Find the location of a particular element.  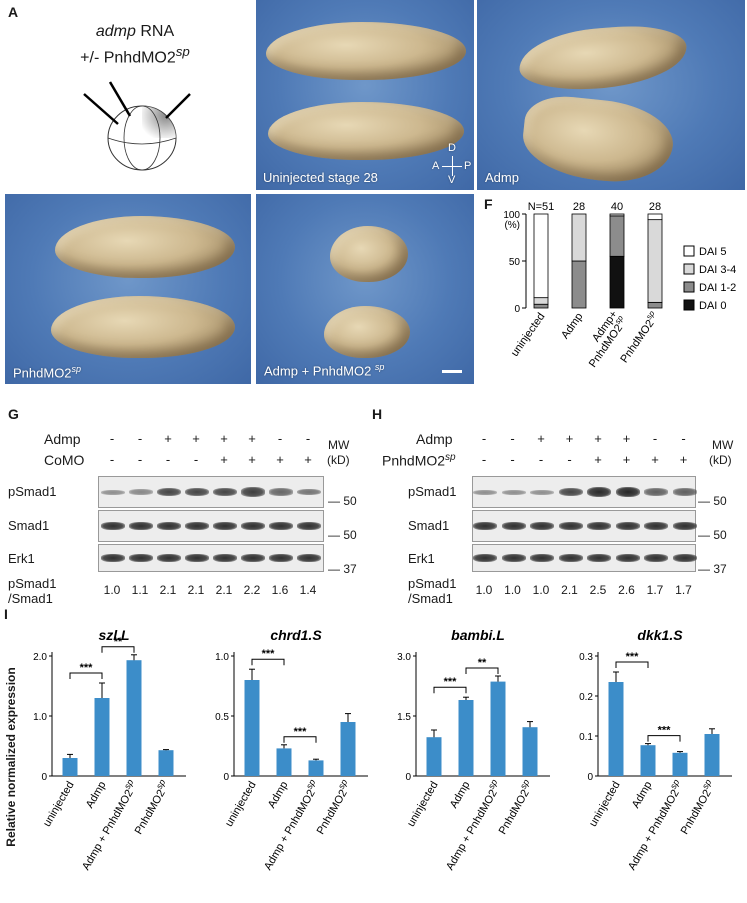

embryo-photo-admp: Admp is located at coordinates (611, 95).